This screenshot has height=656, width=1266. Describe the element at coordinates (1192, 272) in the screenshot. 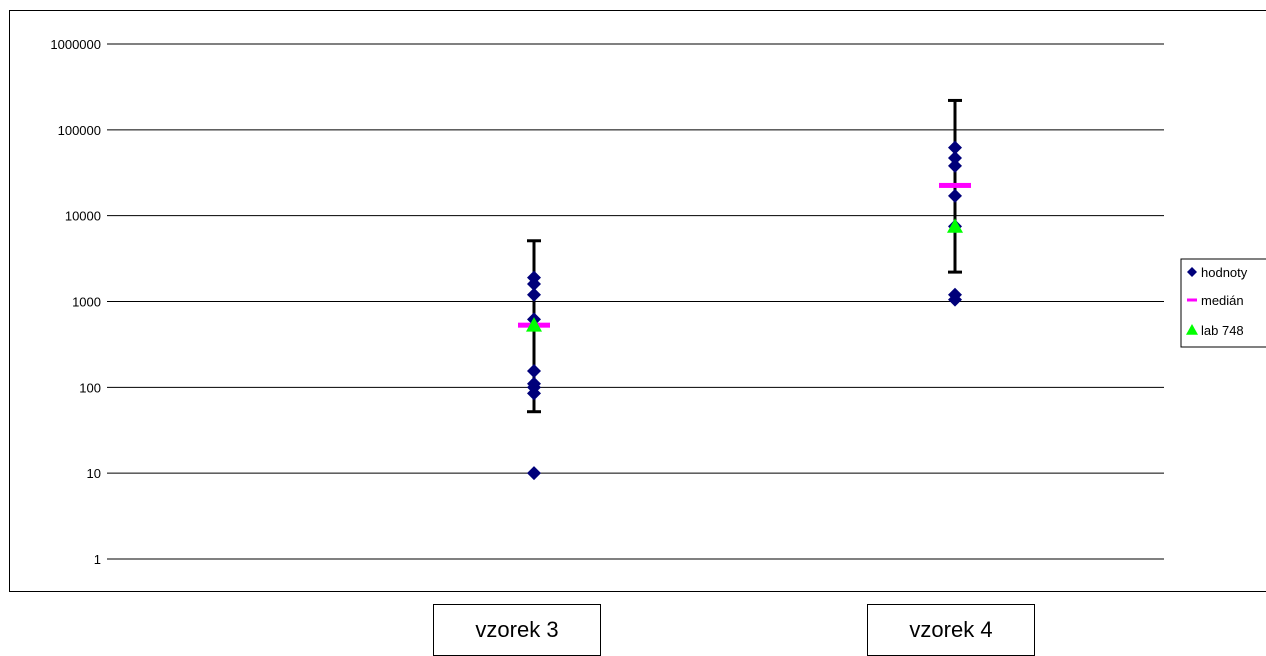

I see `legend-icon-hodnoty` at that location.